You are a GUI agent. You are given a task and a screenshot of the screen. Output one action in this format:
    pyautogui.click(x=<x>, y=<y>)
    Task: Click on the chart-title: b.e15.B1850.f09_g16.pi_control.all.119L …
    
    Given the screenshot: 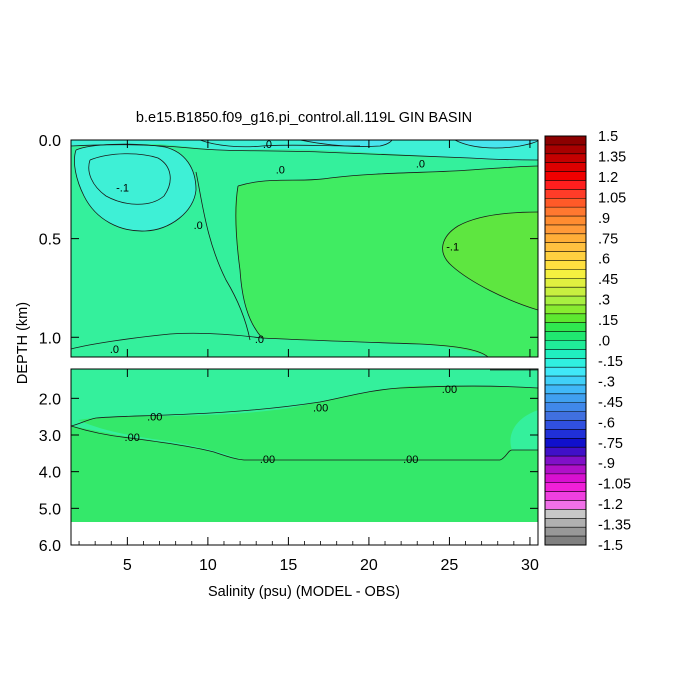 What is the action you would take?
    pyautogui.click(x=304, y=118)
    